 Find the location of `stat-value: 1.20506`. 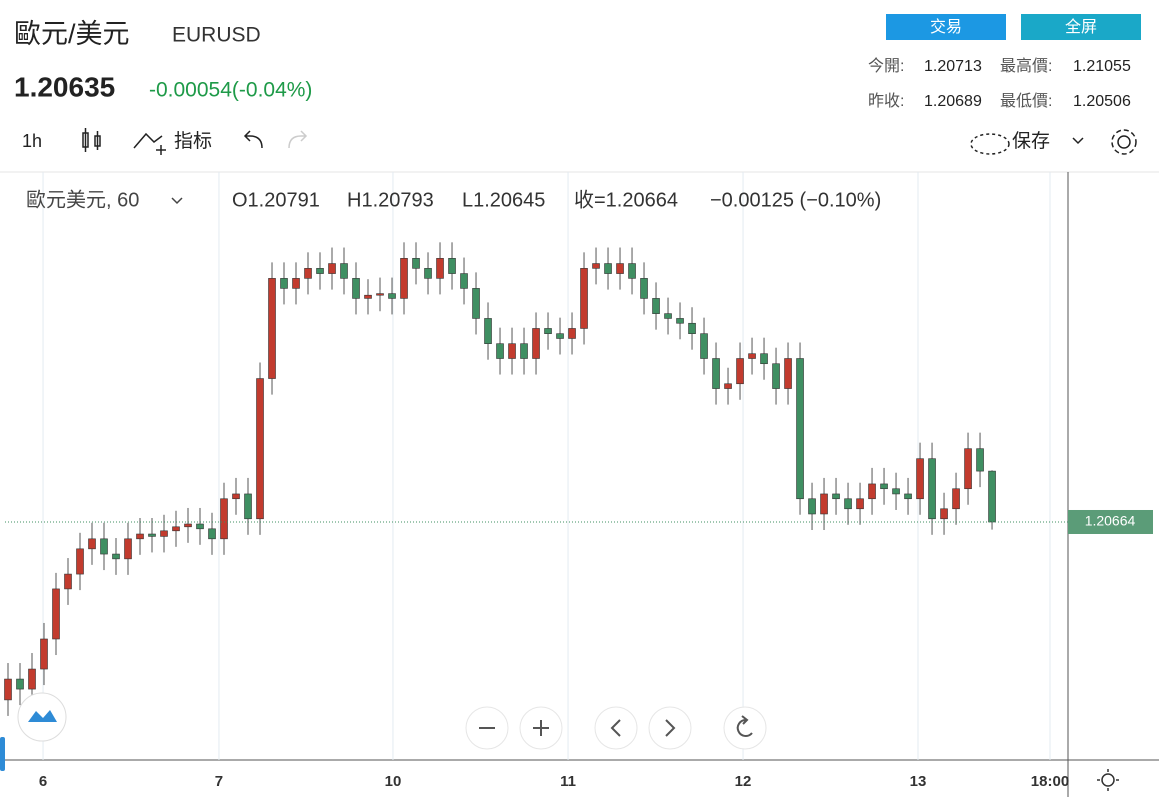

stat-value: 1.20506 is located at coordinates (1102, 101).